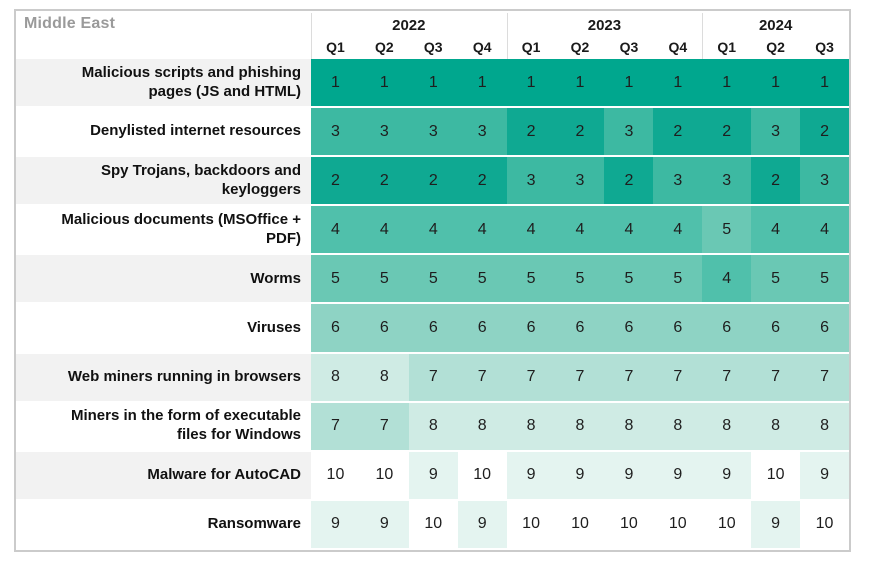 This screenshot has width=869, height=572. Describe the element at coordinates (163, 230) in the screenshot. I see `row-label: Malicious documents (MSOffice + PDF)` at that location.